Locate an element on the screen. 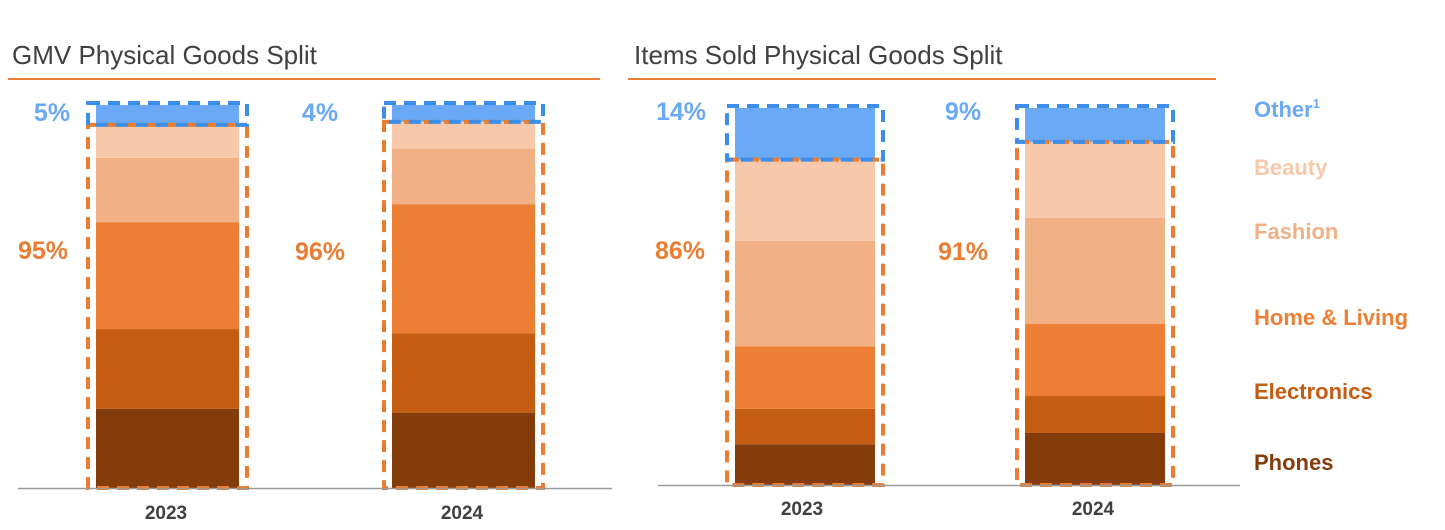 This screenshot has width=1445, height=530. legend-item-fashion: Fashion is located at coordinates (1296, 231).